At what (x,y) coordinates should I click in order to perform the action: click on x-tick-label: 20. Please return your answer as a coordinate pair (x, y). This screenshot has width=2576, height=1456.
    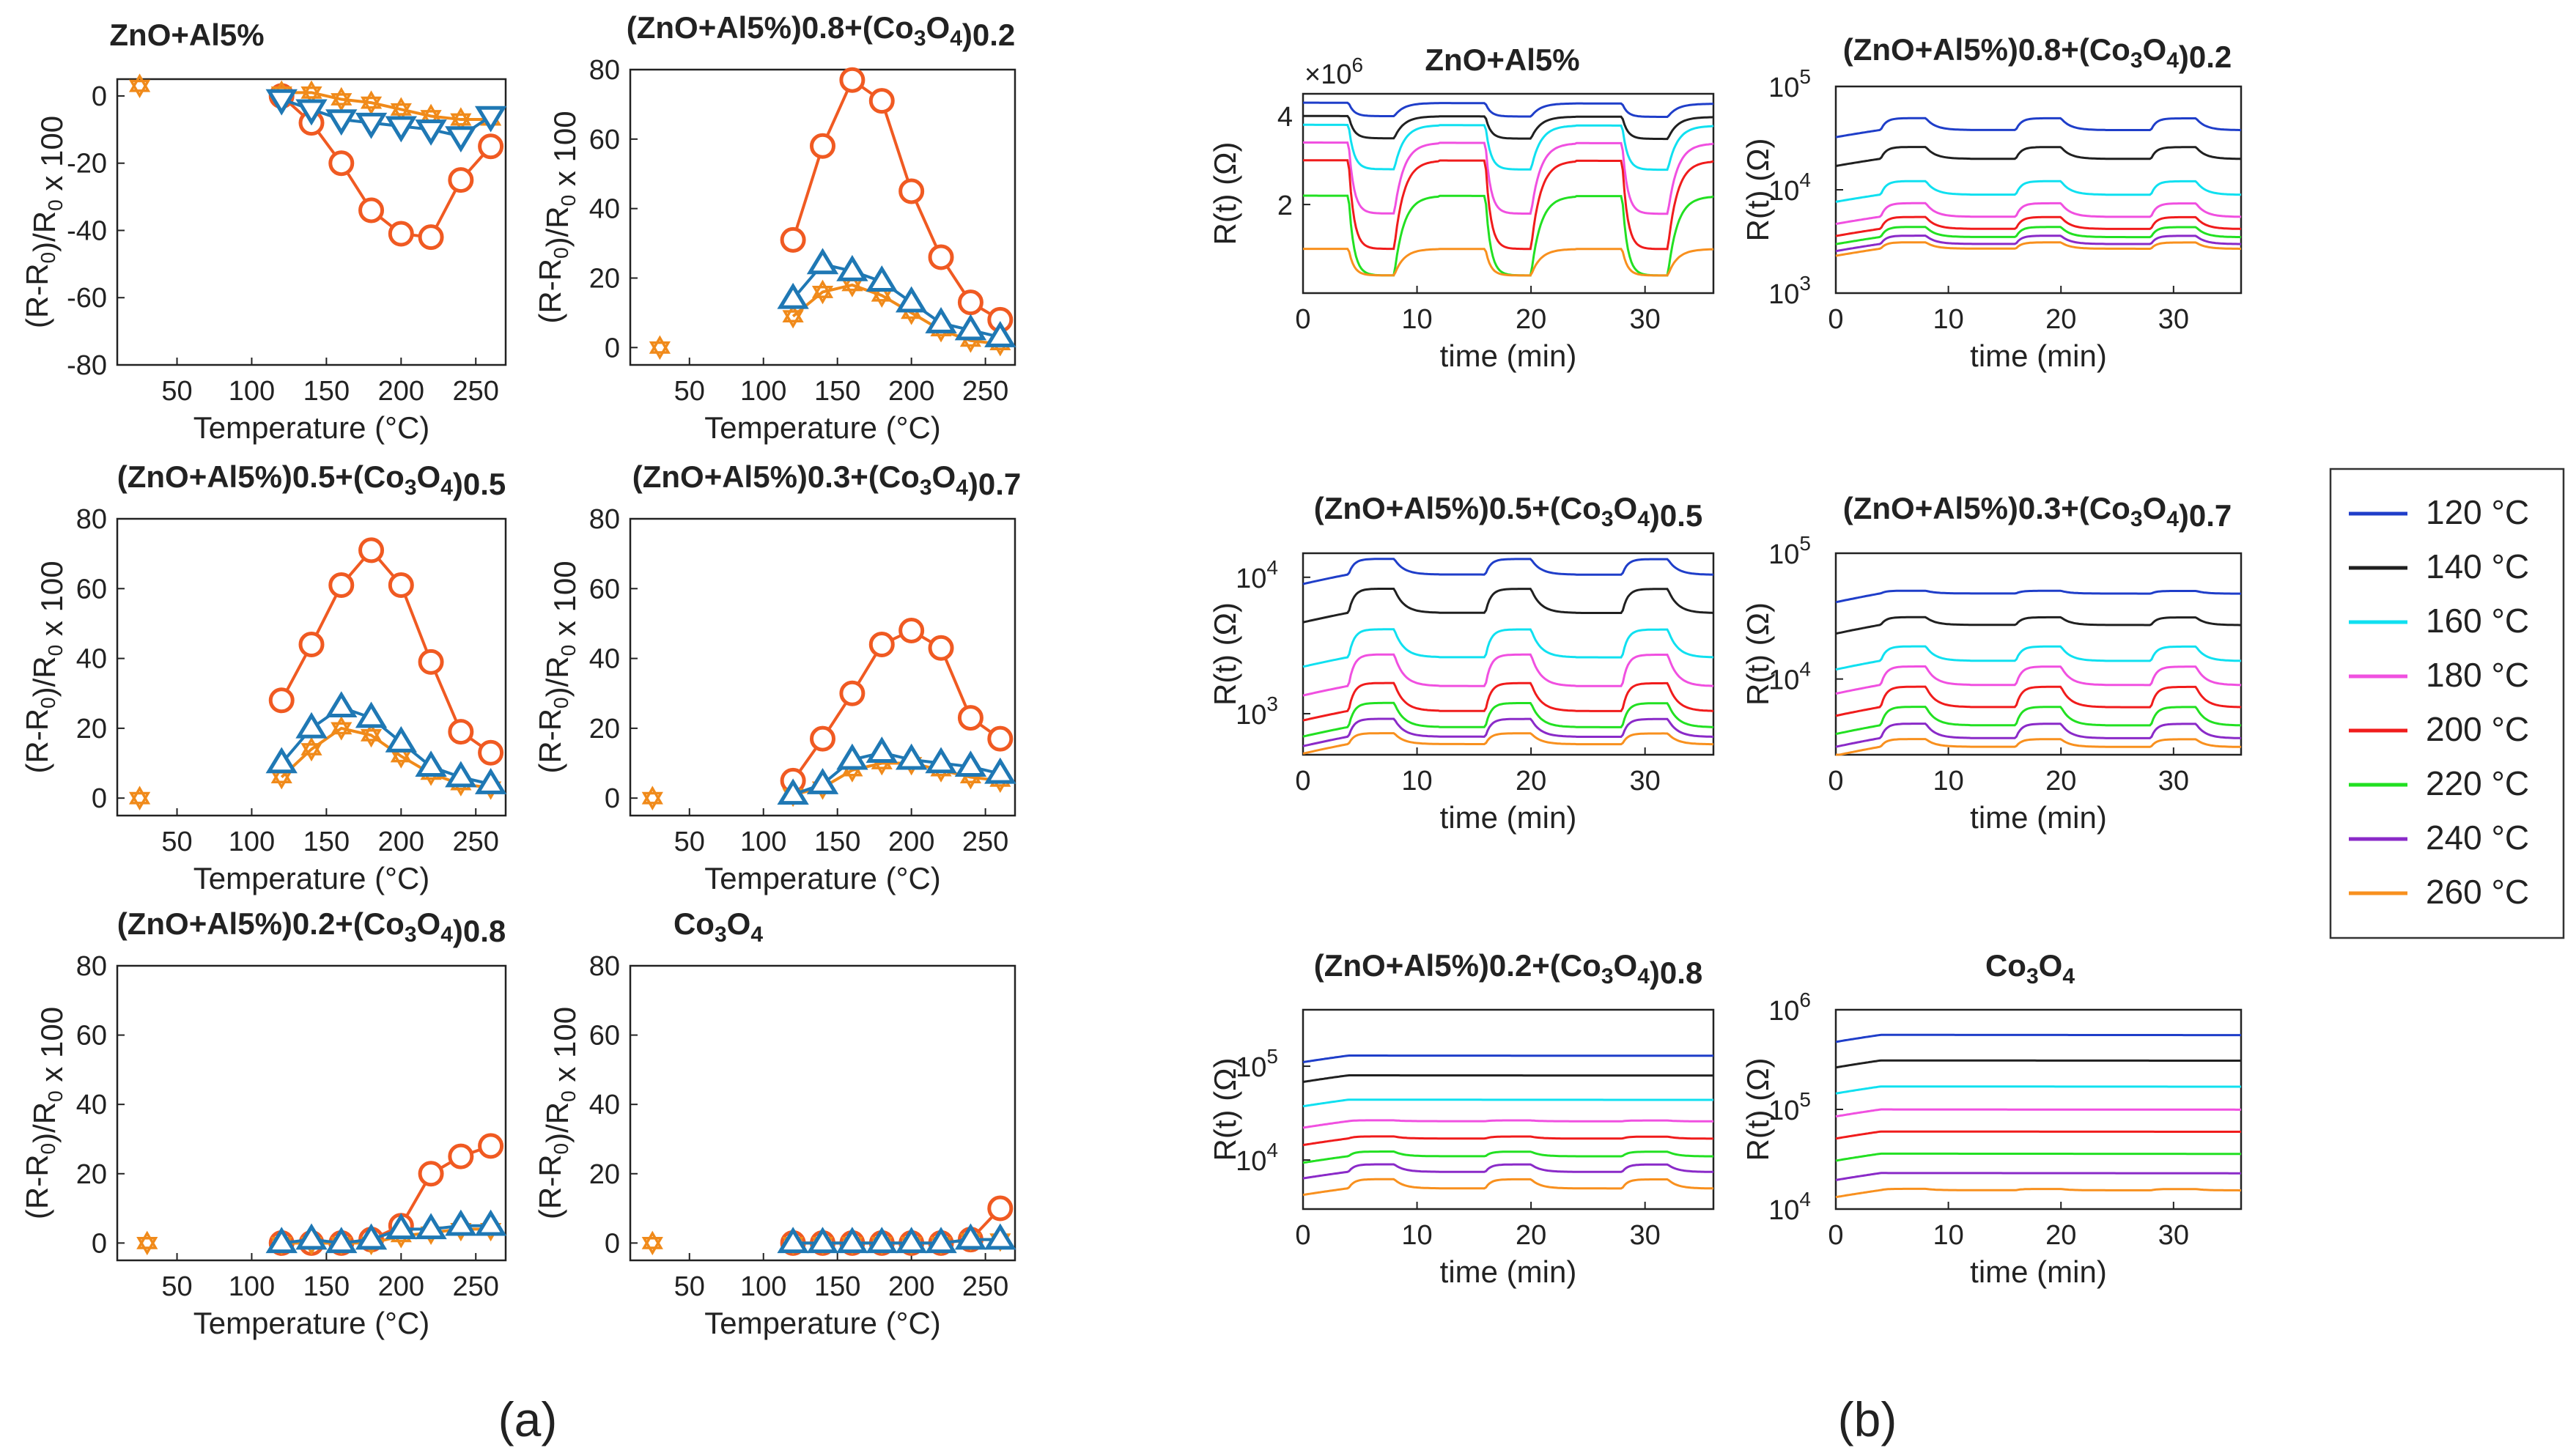
    Looking at the image, I should click on (1531, 781).